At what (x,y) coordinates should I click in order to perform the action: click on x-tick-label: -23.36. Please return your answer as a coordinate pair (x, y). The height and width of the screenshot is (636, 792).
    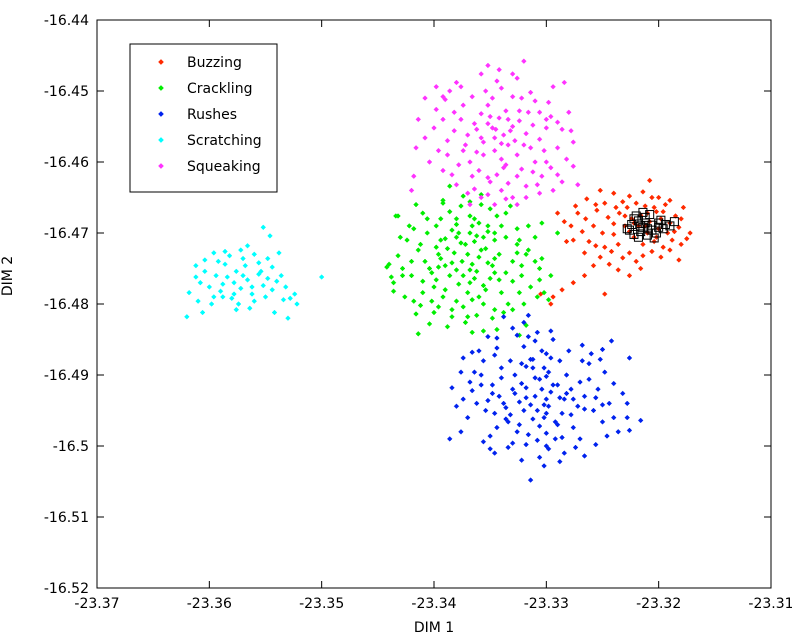
    Looking at the image, I should click on (209, 604).